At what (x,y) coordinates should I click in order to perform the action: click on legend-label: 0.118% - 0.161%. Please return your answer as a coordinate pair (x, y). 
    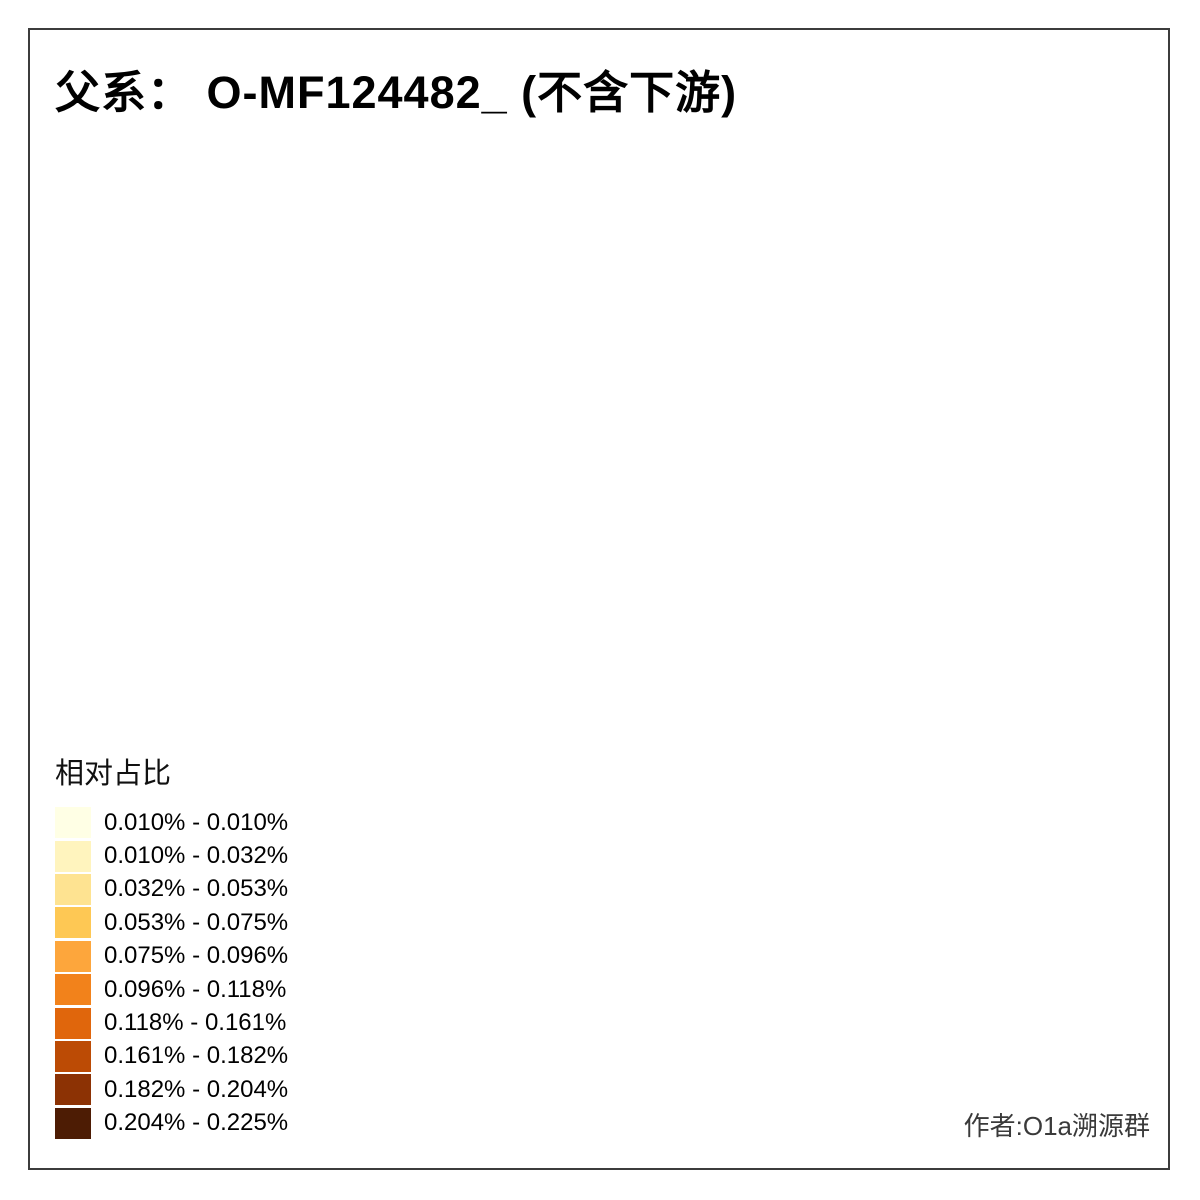
    Looking at the image, I should click on (195, 1023).